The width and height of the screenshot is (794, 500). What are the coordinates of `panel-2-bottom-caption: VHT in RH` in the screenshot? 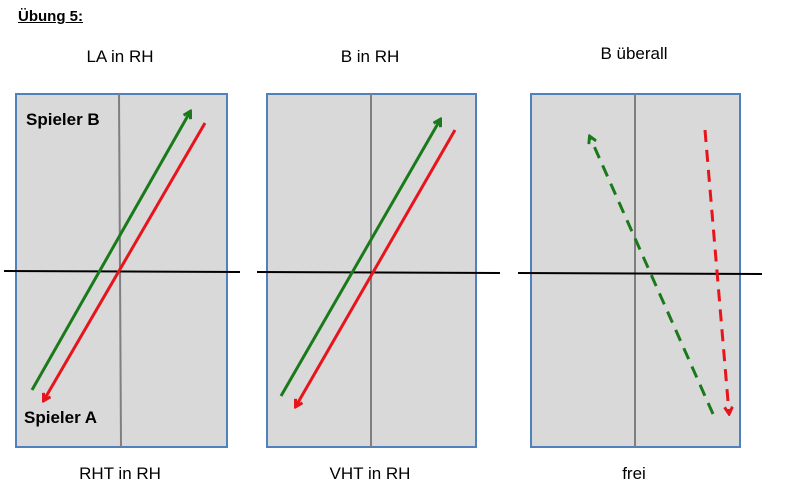 It's located at (370, 473).